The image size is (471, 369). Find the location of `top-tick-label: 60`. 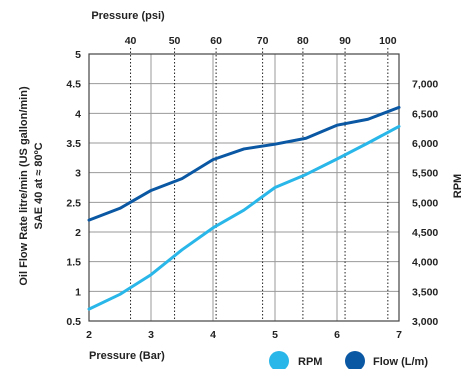

top-tick-label: 60 is located at coordinates (216, 41).